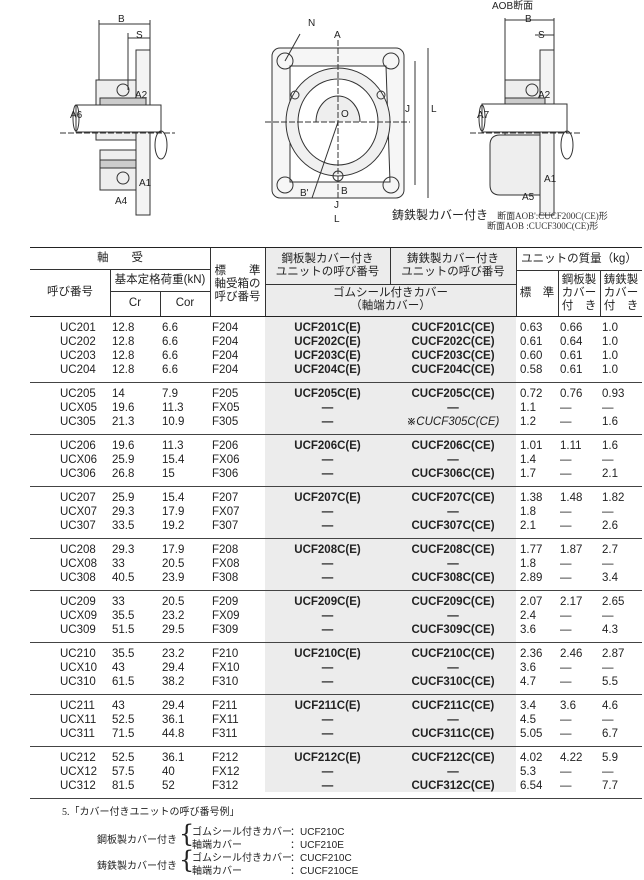 Image resolution: width=644 pixels, height=880 pixels. I want to click on table-row: UCX07 29.3 17.9 FX07 — — 1.8 — —, so click(336, 512).